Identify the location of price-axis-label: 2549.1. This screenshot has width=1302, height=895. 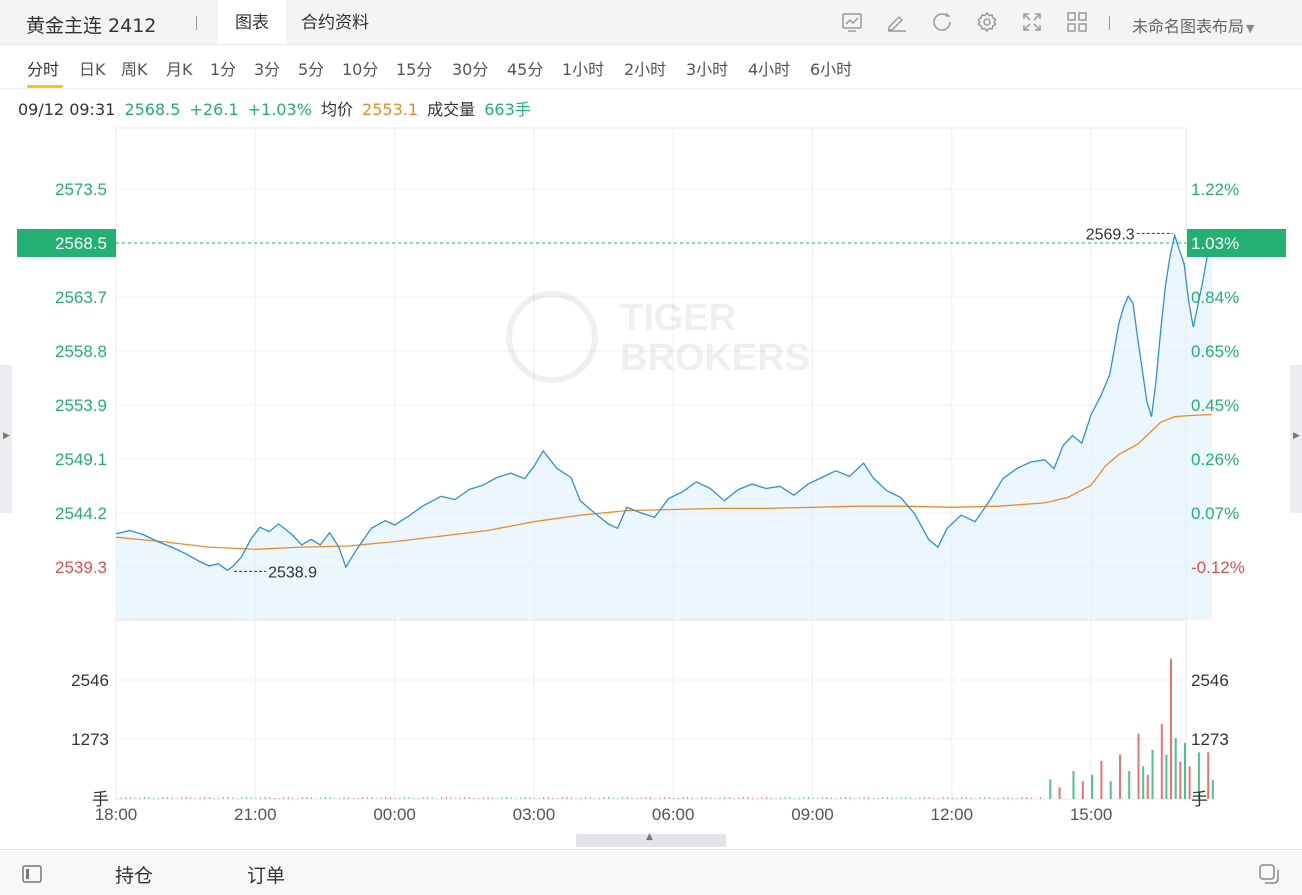
(81, 459).